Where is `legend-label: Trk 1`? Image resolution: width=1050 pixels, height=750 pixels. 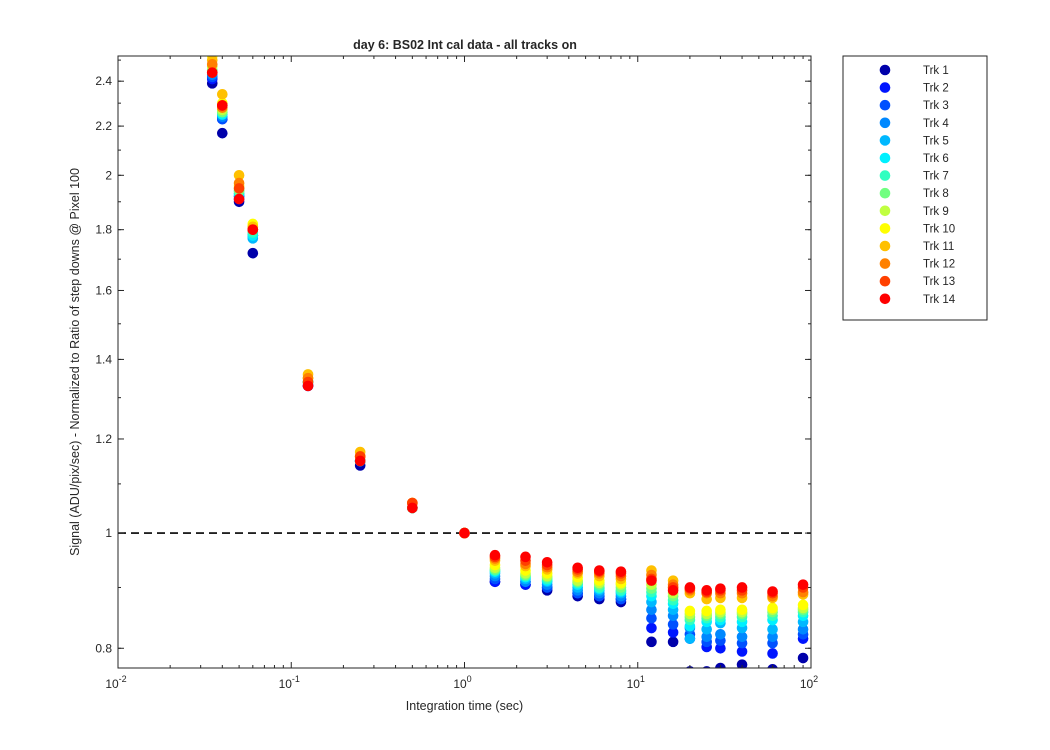
legend-label: Trk 1 is located at coordinates (936, 71).